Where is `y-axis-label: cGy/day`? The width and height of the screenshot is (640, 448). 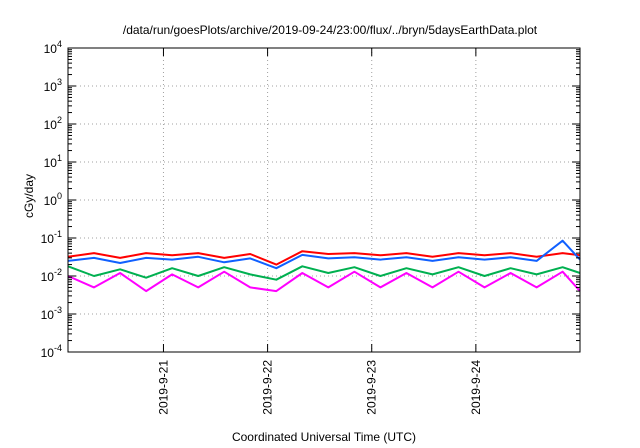 y-axis-label: cGy/day is located at coordinates (29, 196).